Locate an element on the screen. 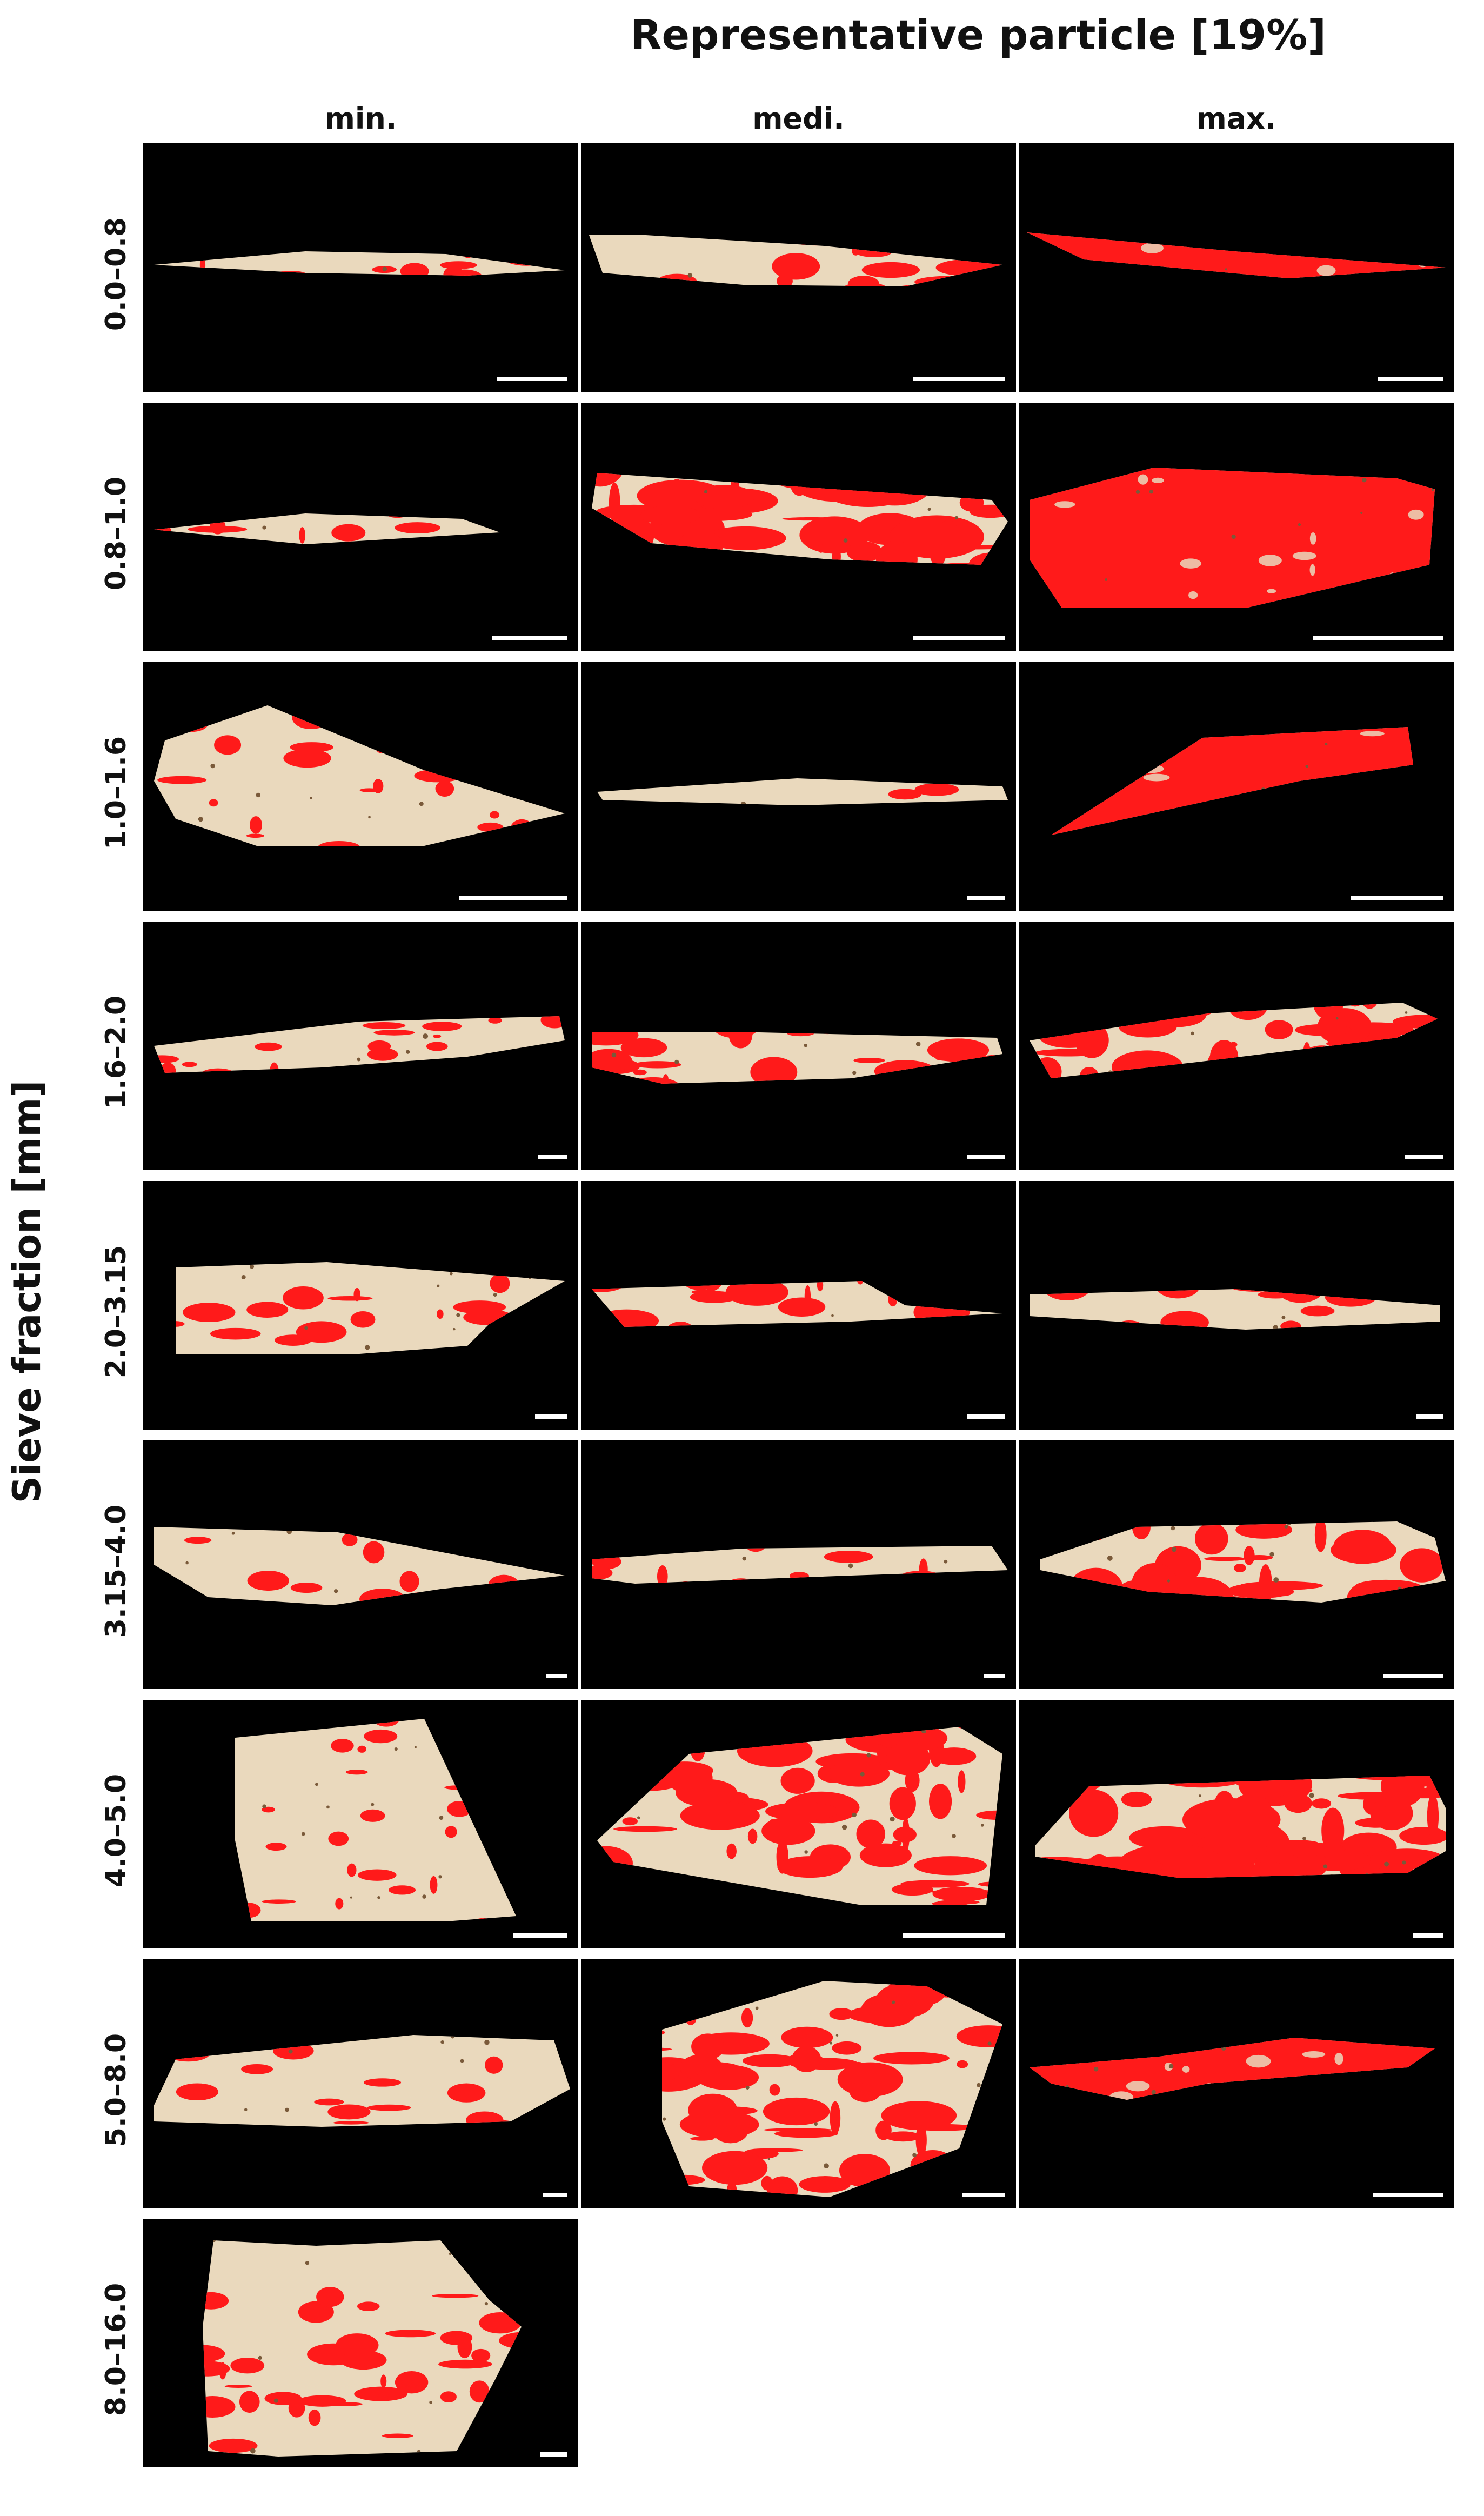  row-label: 0.0–0.8 is located at coordinates (116, 274).